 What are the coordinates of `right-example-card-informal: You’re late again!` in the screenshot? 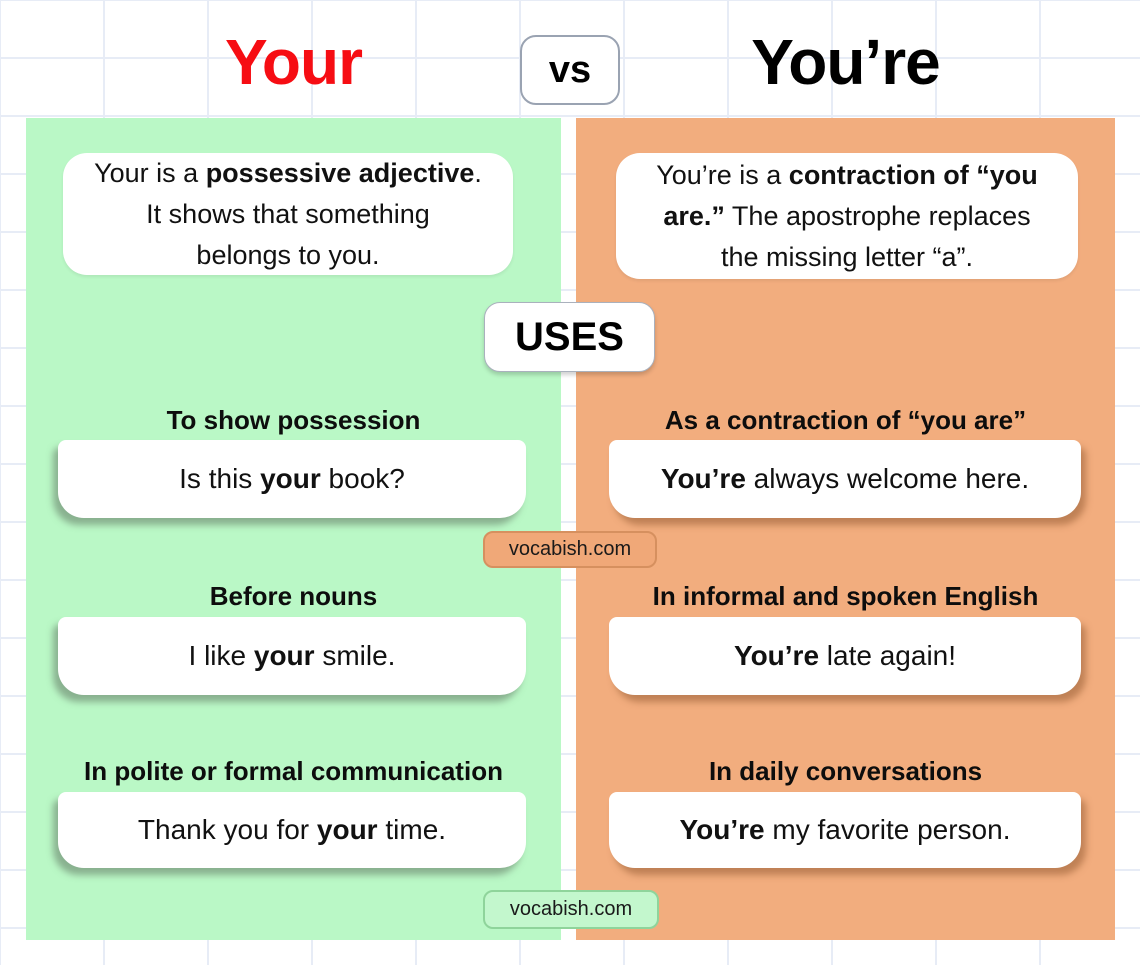 It's located at (845, 656).